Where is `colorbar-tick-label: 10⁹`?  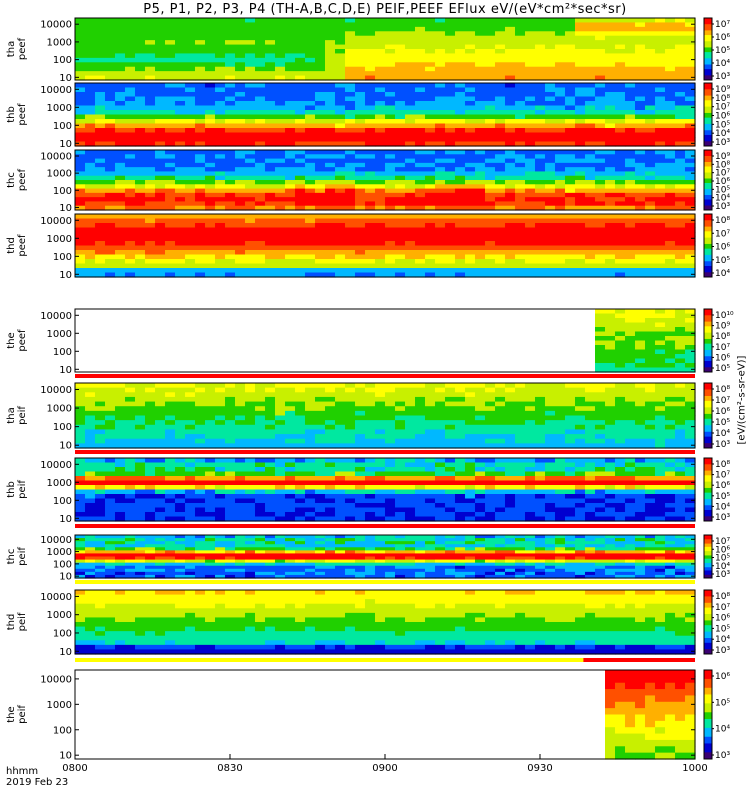
colorbar-tick-label: 10⁹ is located at coordinates (722, 327).